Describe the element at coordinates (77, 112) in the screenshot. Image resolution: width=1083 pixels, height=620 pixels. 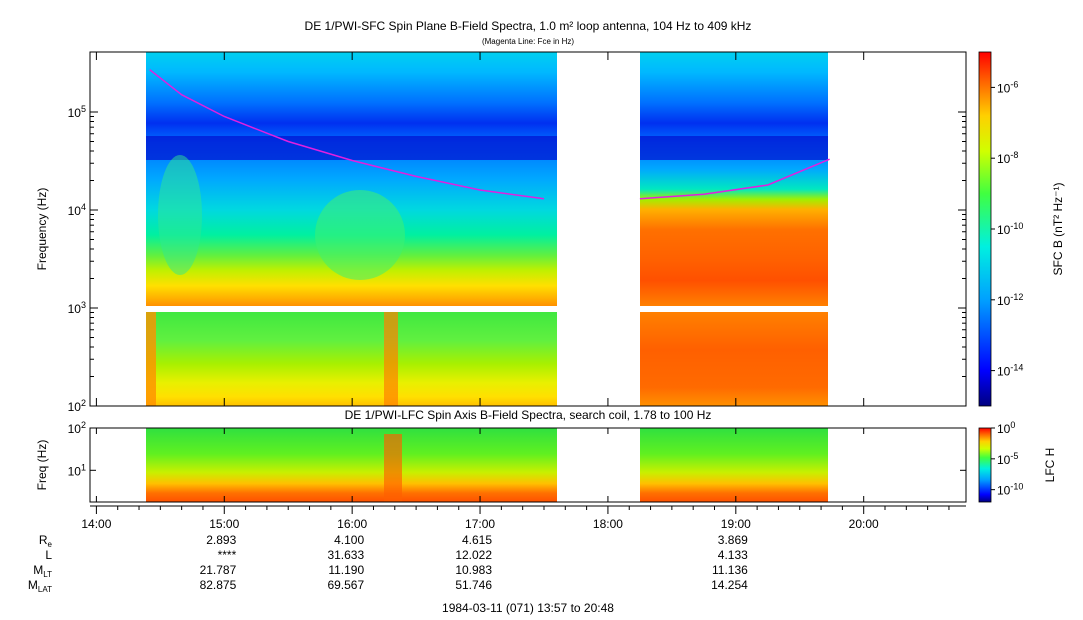
I see `sfc-y-tick-label: 10⁵` at that location.